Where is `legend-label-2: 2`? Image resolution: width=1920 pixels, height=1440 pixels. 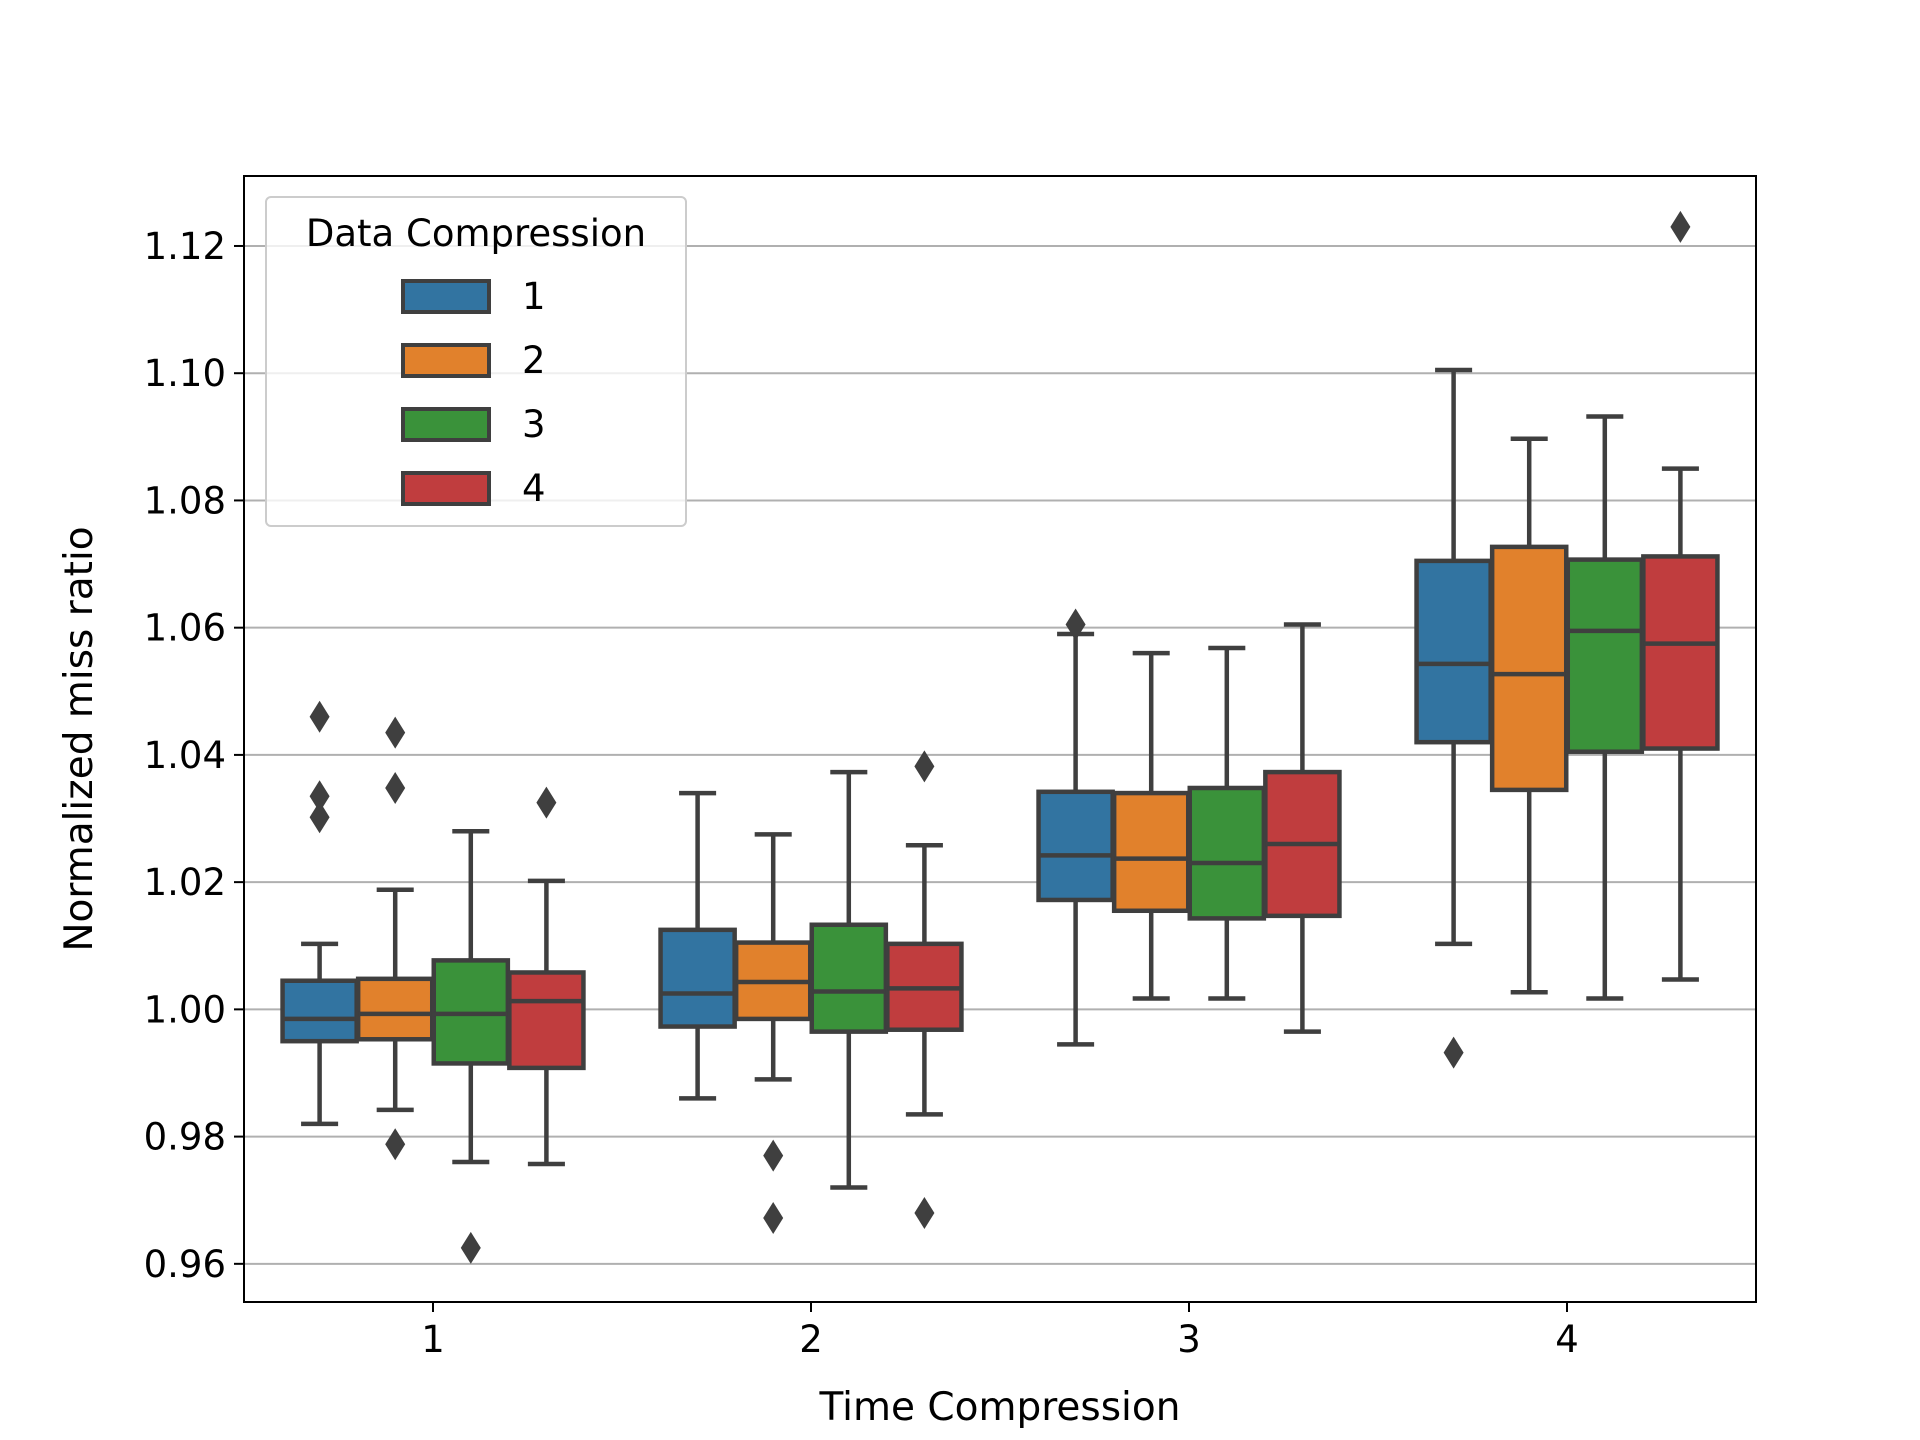
legend-label-2: 2 is located at coordinates (534, 360).